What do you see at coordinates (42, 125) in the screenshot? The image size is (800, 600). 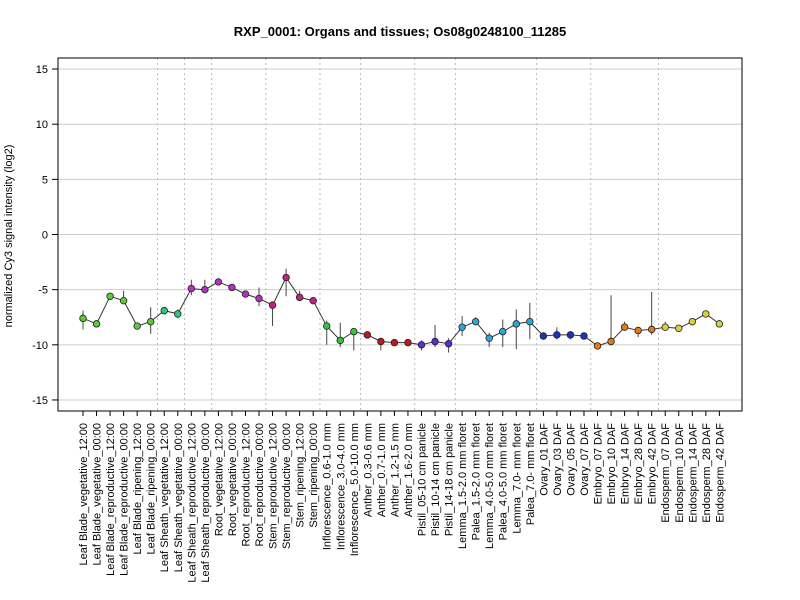 I see `y-tick-label: 10` at bounding box center [42, 125].